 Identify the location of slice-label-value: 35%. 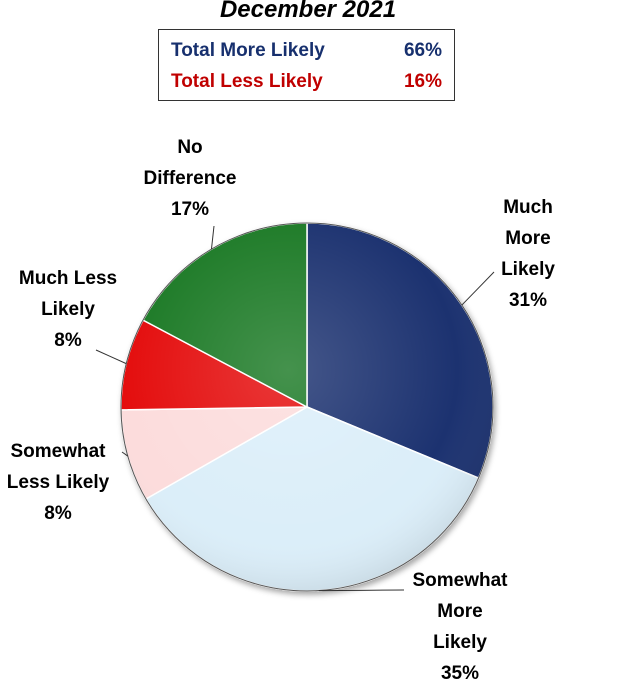
(460, 673).